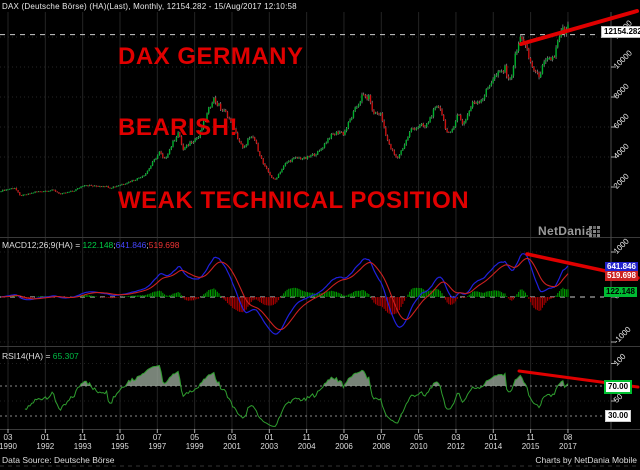 The width and height of the screenshot is (640, 470). What do you see at coordinates (296, 396) in the screenshot?
I see `rsi-line` at bounding box center [296, 396].